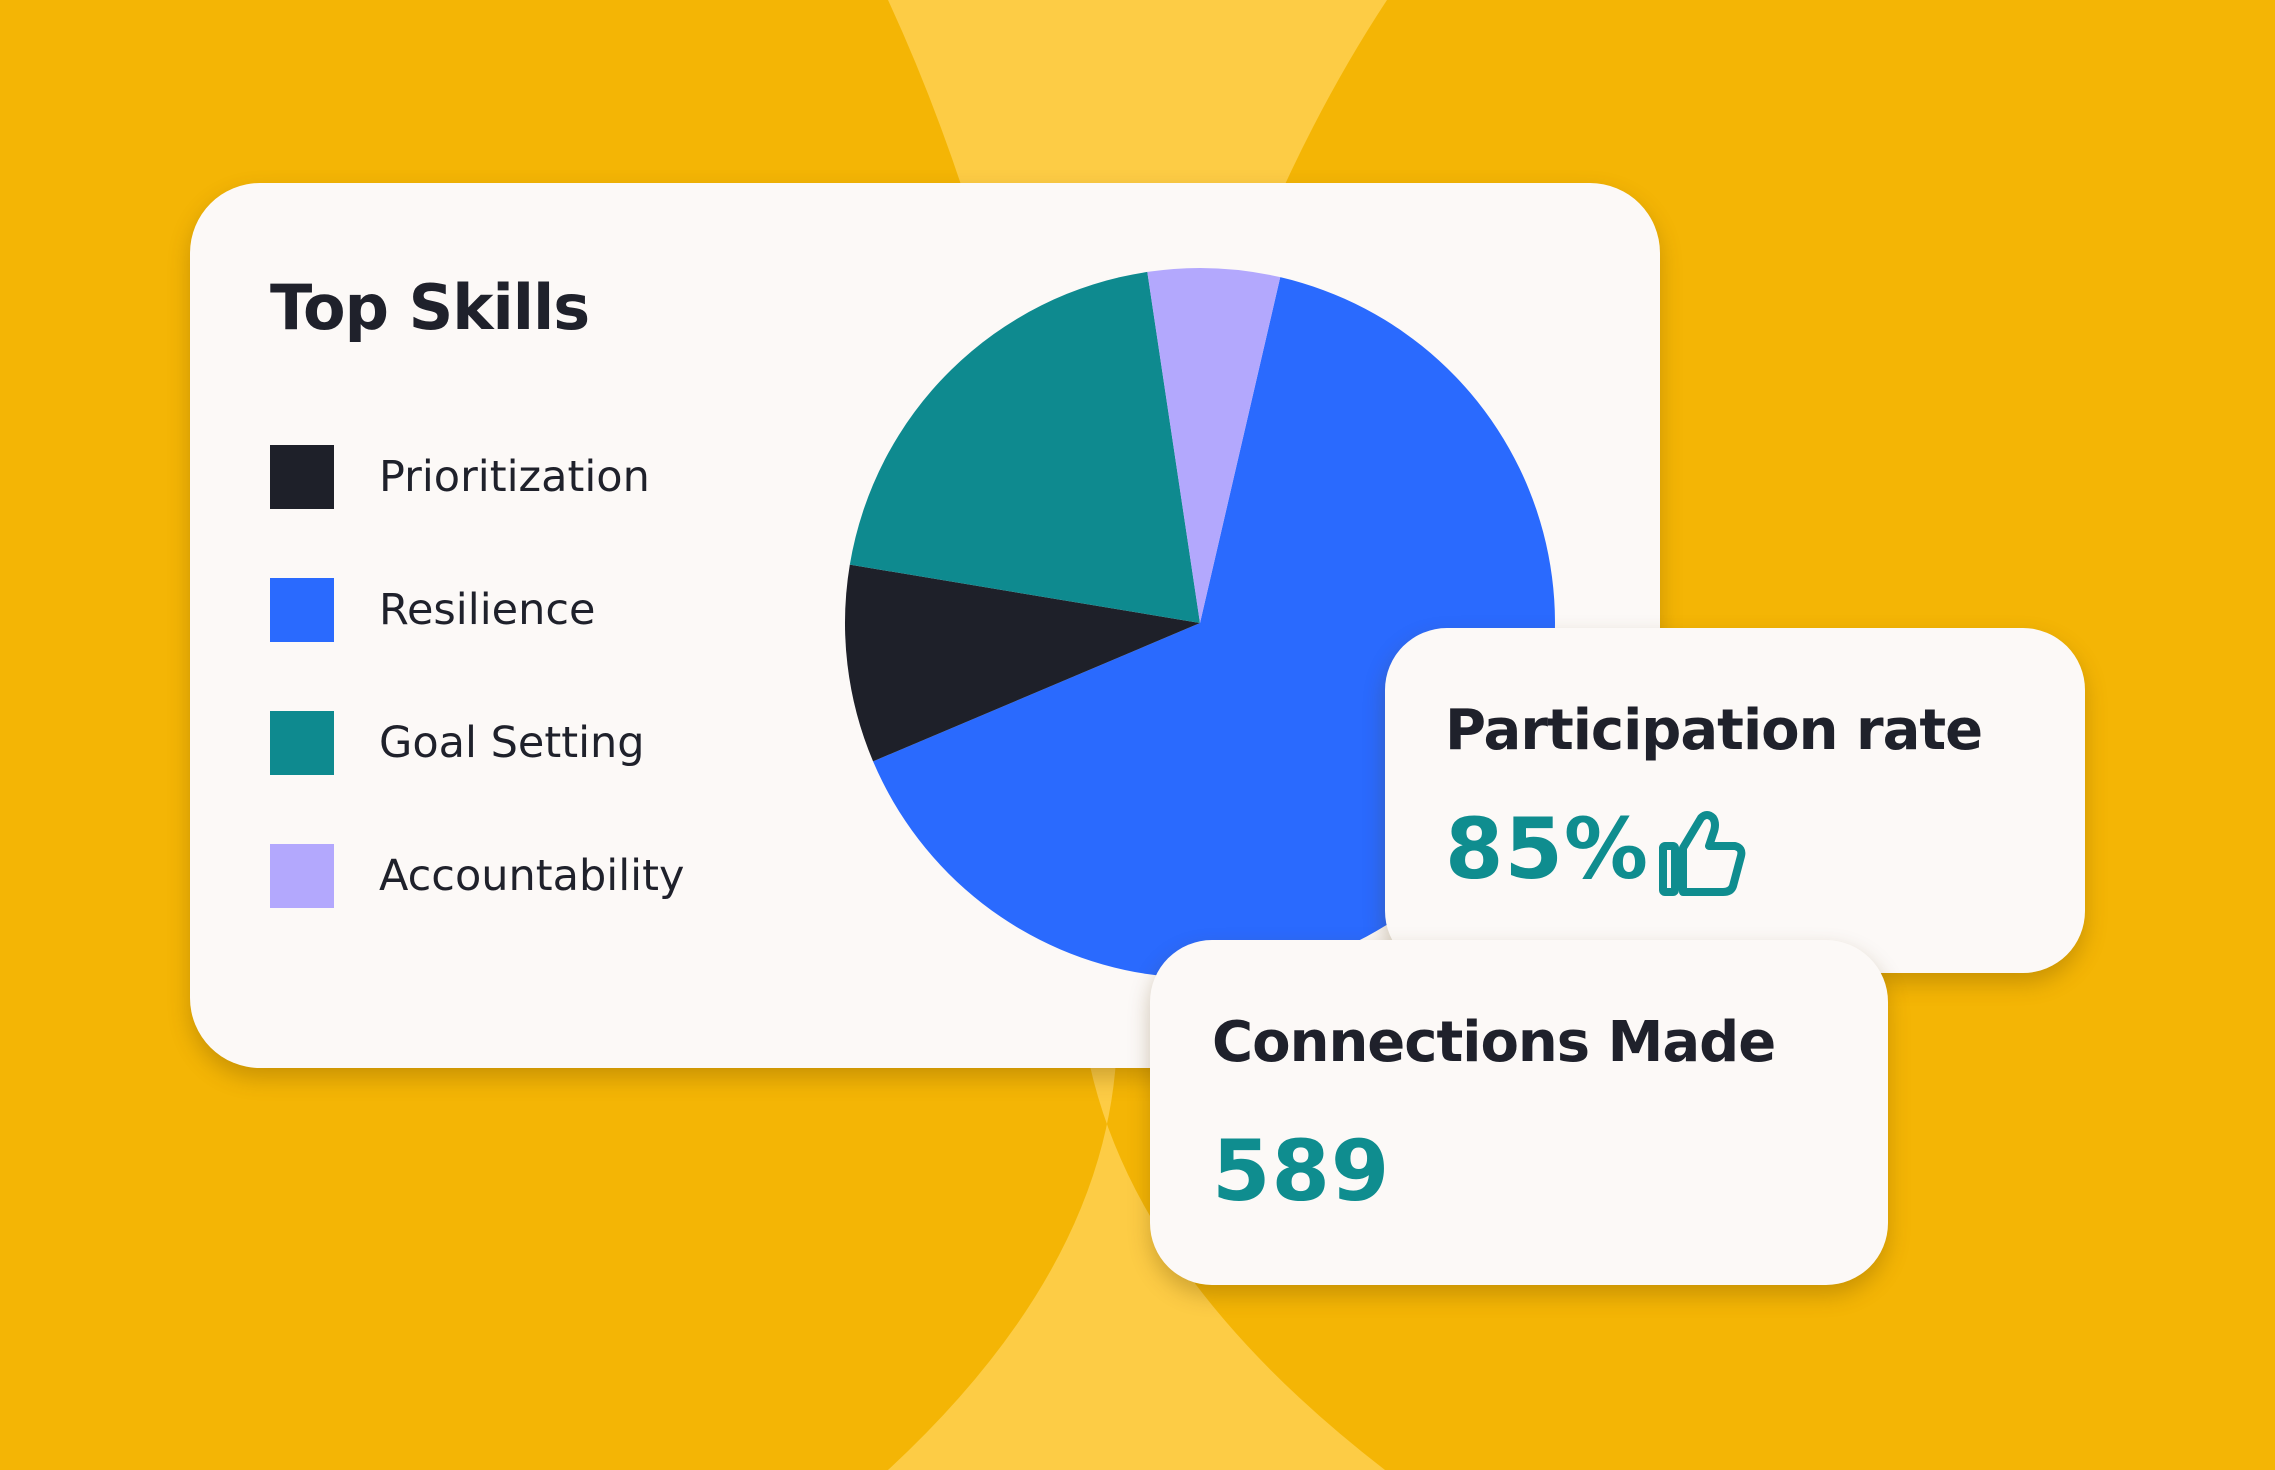 The image size is (2275, 1470). Describe the element at coordinates (1022, 663) in the screenshot. I see `pie-slice-prioritization` at that location.